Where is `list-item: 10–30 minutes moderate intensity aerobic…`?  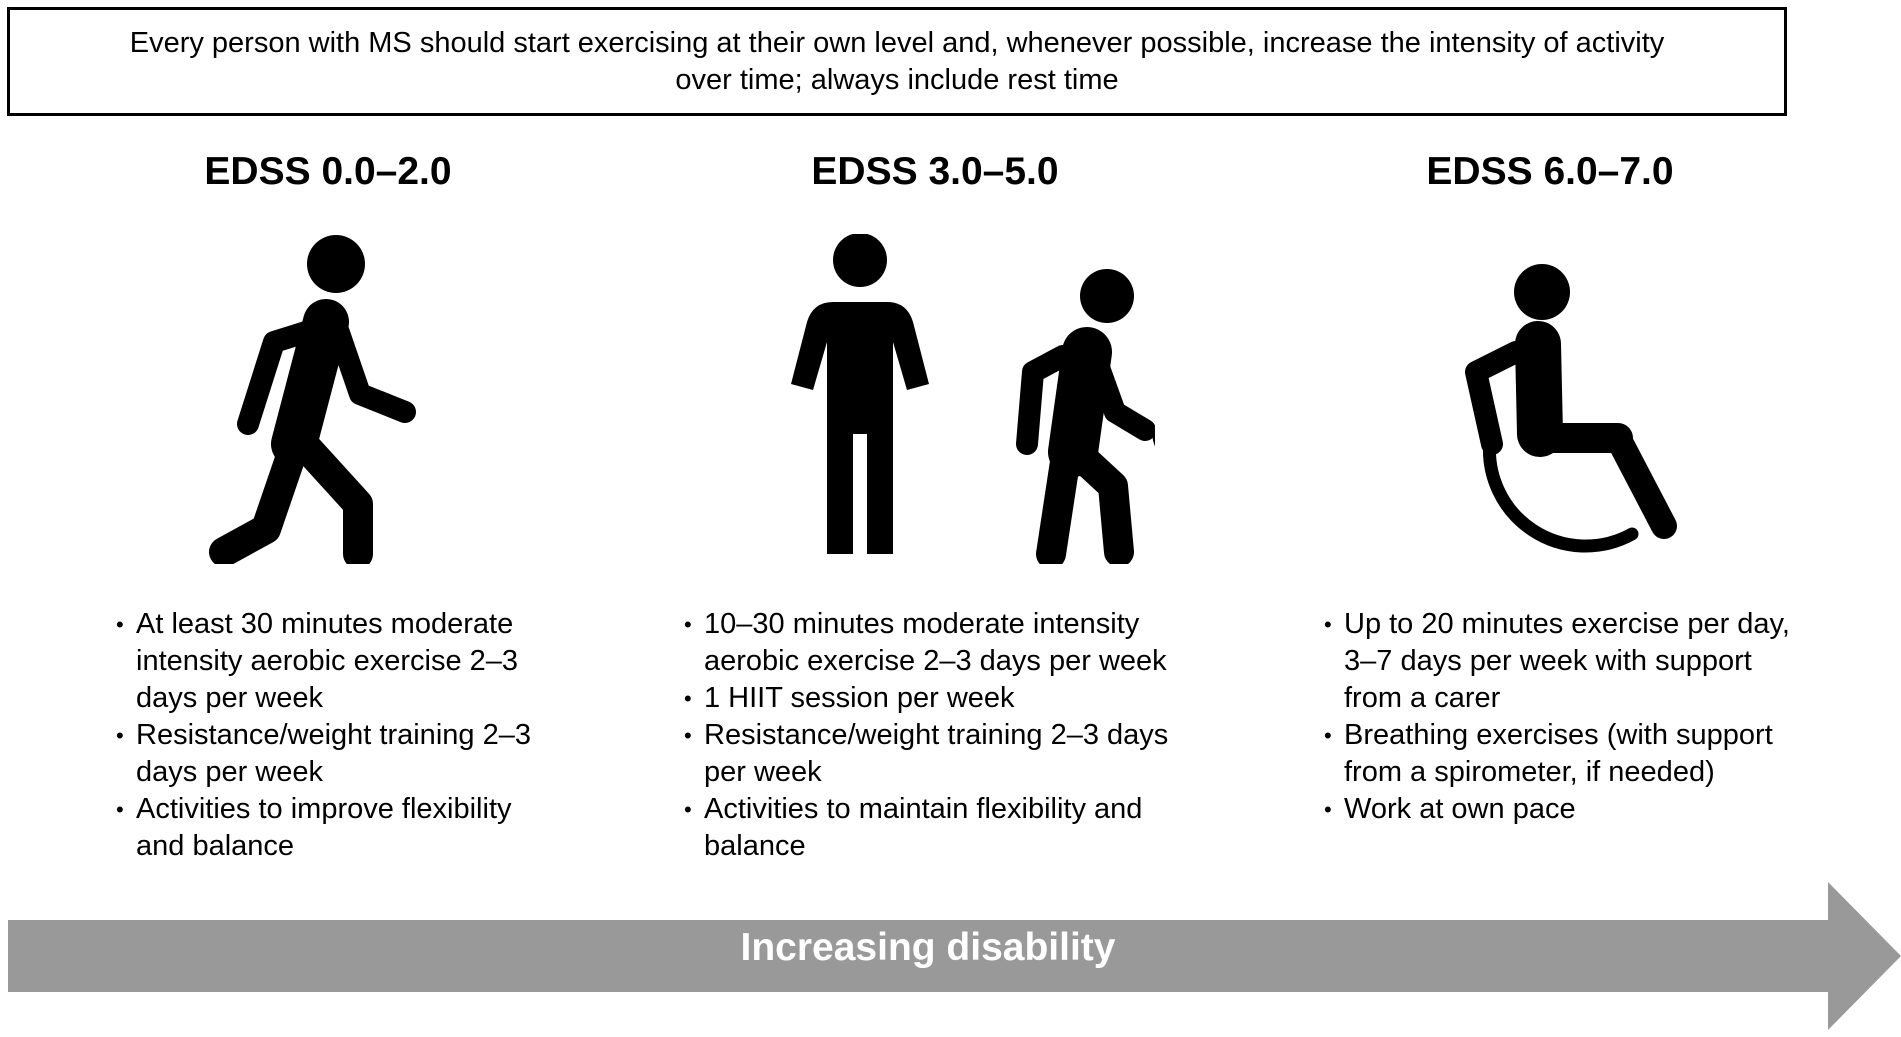
list-item: 10–30 minutes moderate intensity aerobic… is located at coordinates (939, 643).